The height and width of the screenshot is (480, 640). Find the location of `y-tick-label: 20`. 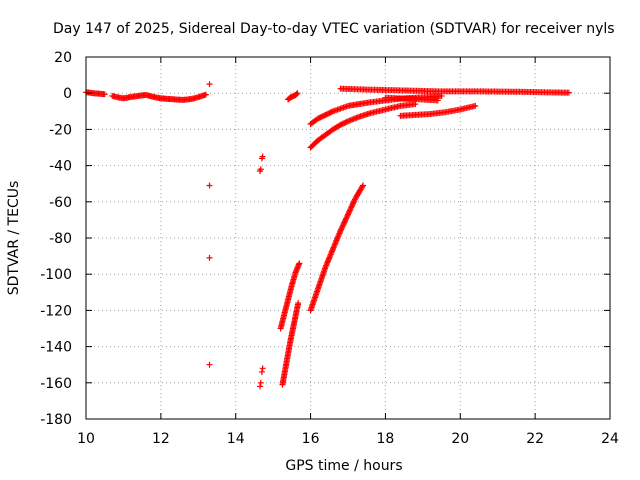

y-tick-label: 20 is located at coordinates (63, 58).